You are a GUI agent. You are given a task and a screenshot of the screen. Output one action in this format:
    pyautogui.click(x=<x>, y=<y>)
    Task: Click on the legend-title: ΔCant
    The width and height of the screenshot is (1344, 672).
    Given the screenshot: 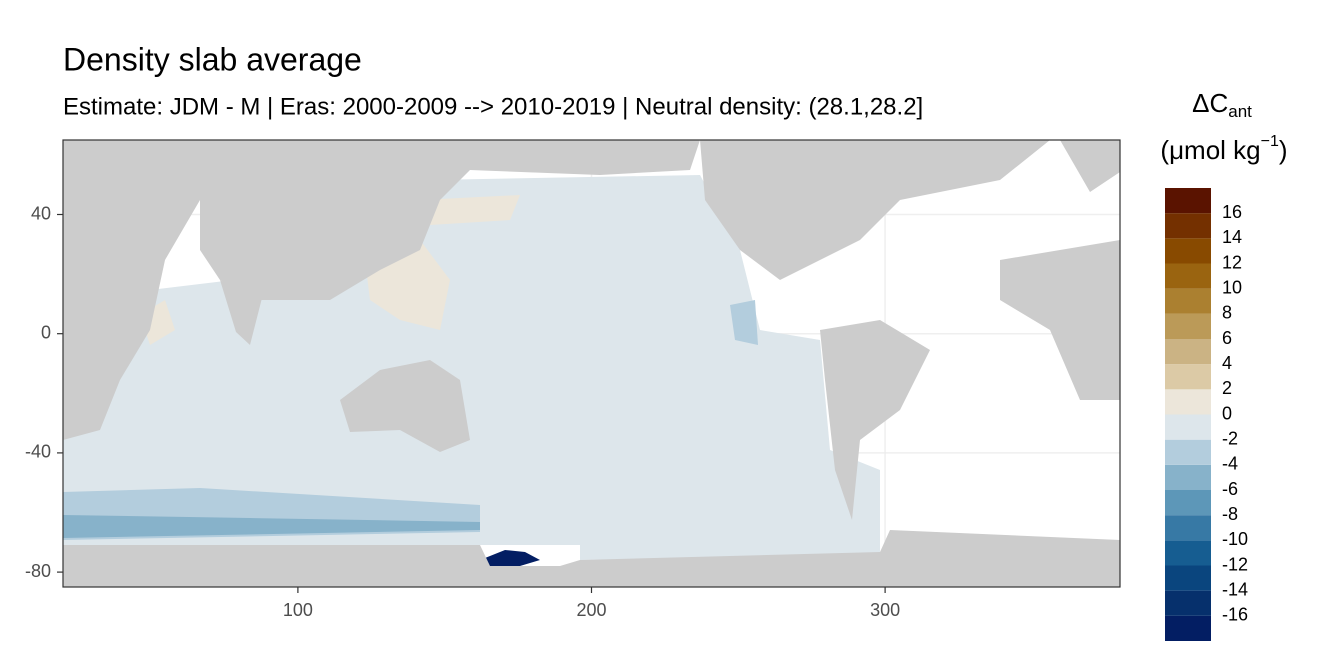 What is the action you would take?
    pyautogui.click(x=1222, y=105)
    